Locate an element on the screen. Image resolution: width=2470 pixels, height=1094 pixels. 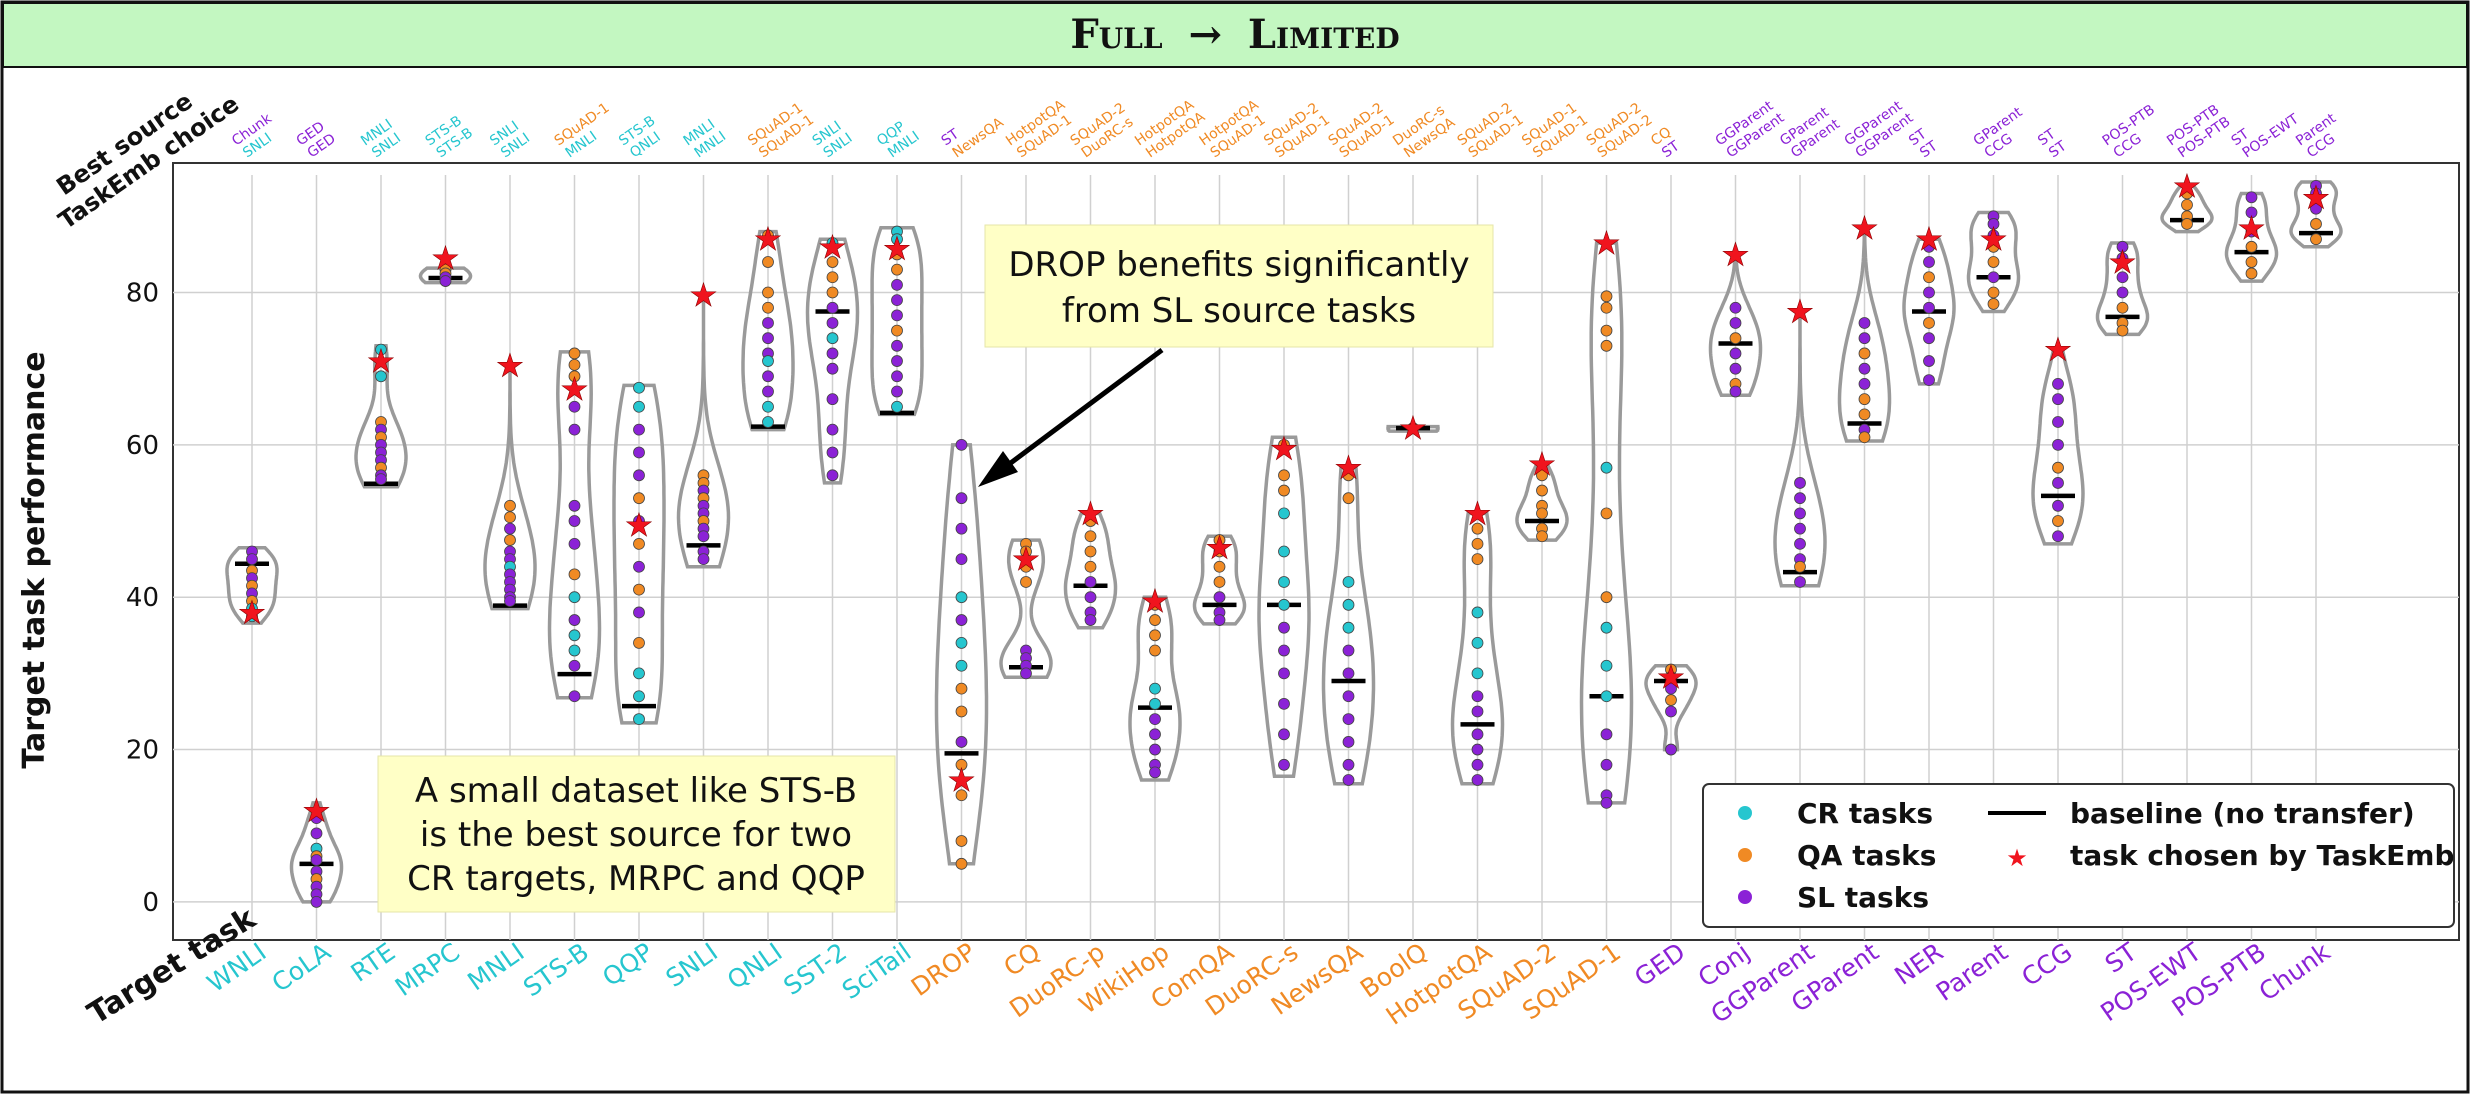
taskemb-star-gparent: ★ is located at coordinates (1864, 228).